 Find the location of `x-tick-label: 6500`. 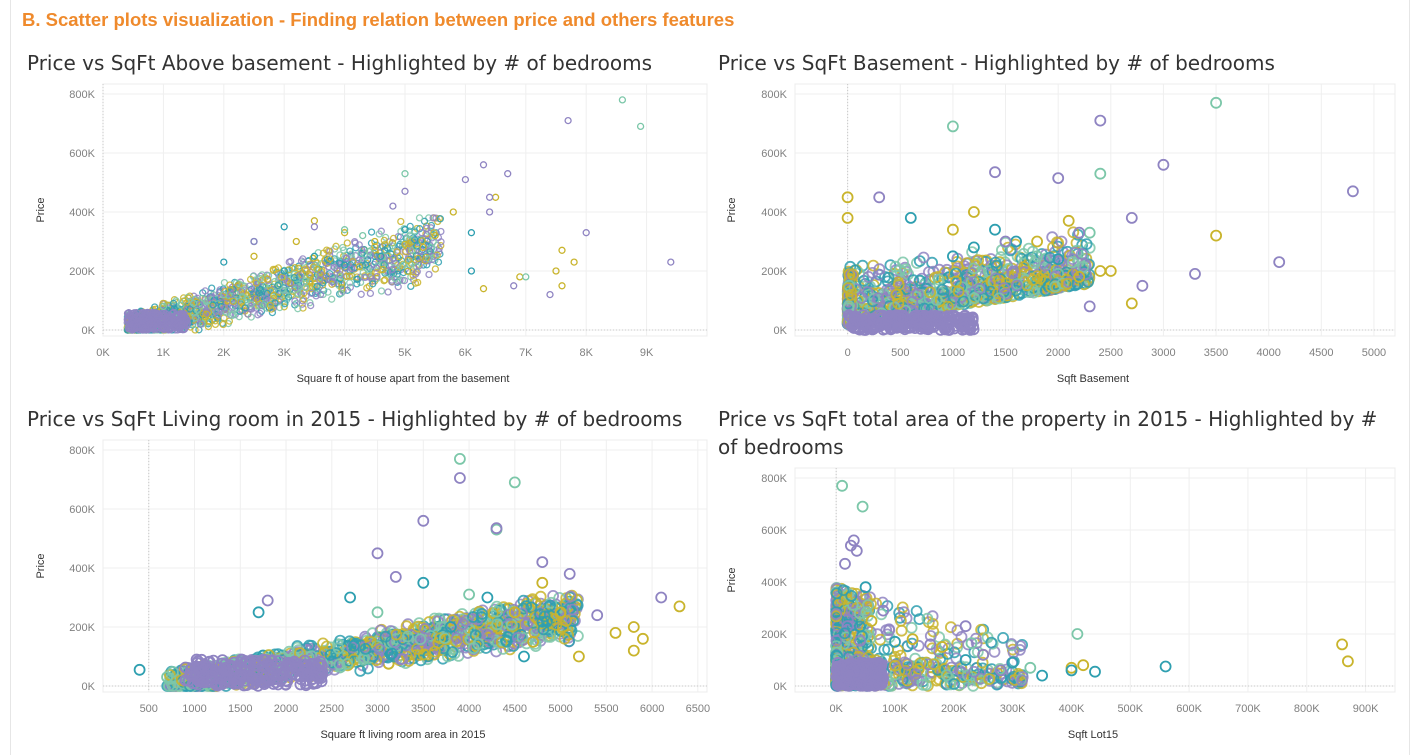

x-tick-label: 6500 is located at coordinates (698, 709).